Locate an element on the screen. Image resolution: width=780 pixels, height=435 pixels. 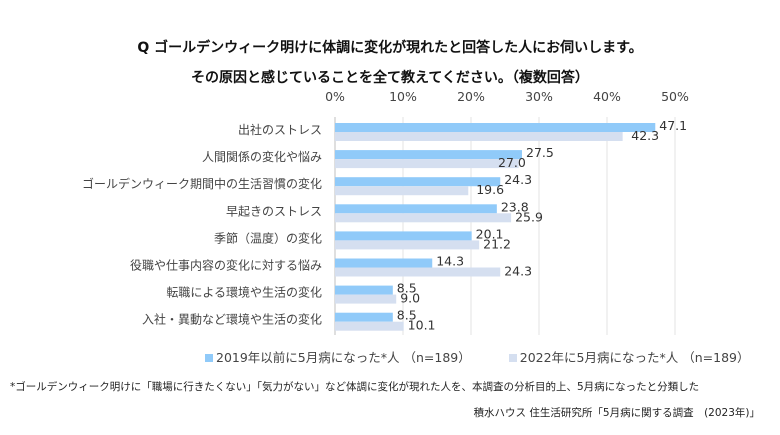
legend-item-2019: 2019年以前に5月病になった*人 （n=189） is located at coordinates (338, 356).